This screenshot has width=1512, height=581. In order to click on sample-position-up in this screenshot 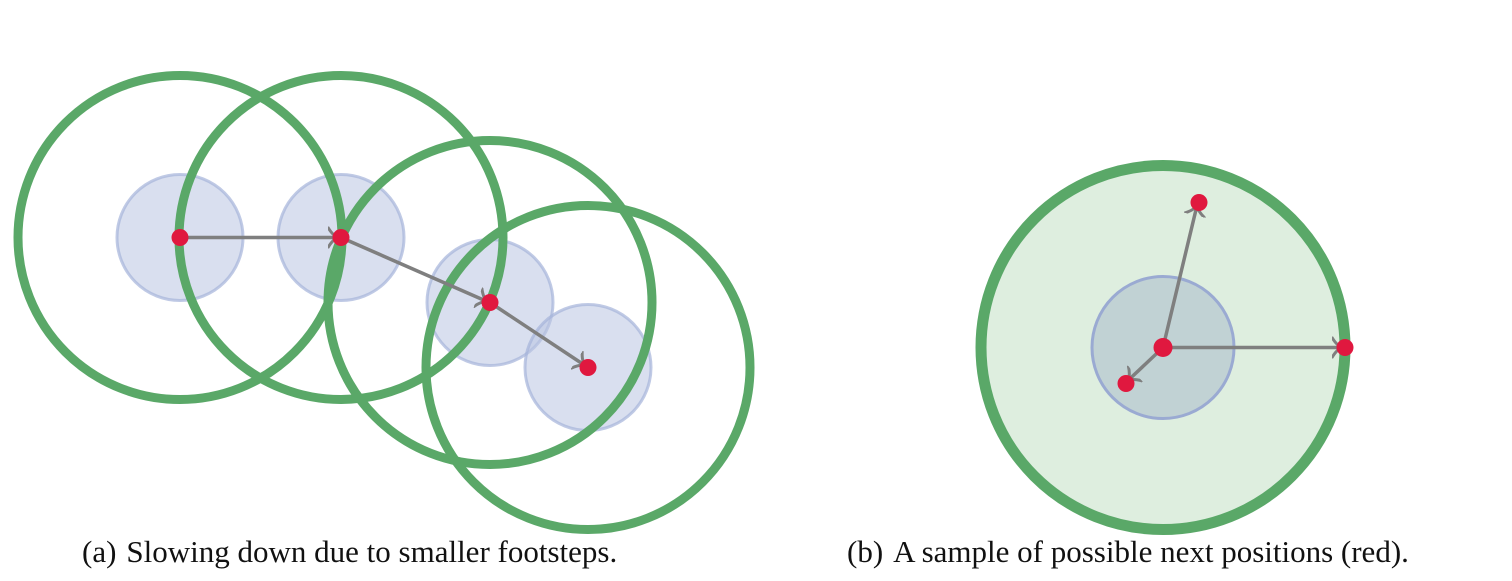, I will do `click(1199, 202)`.